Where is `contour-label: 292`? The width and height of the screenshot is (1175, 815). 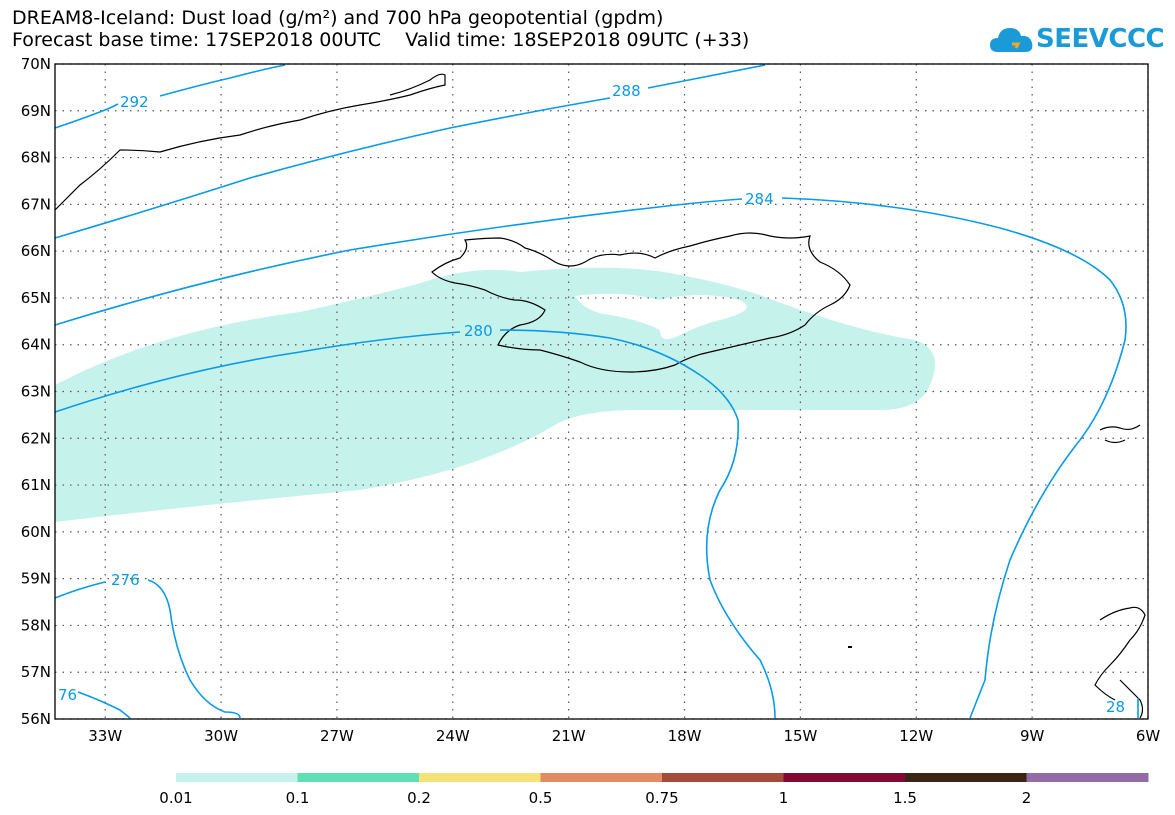 contour-label: 292 is located at coordinates (134, 102).